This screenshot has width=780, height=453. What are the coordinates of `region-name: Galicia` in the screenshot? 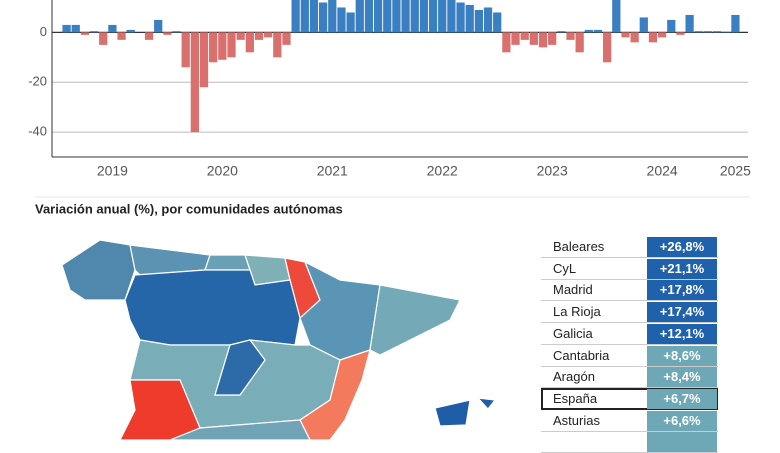 It's located at (573, 333).